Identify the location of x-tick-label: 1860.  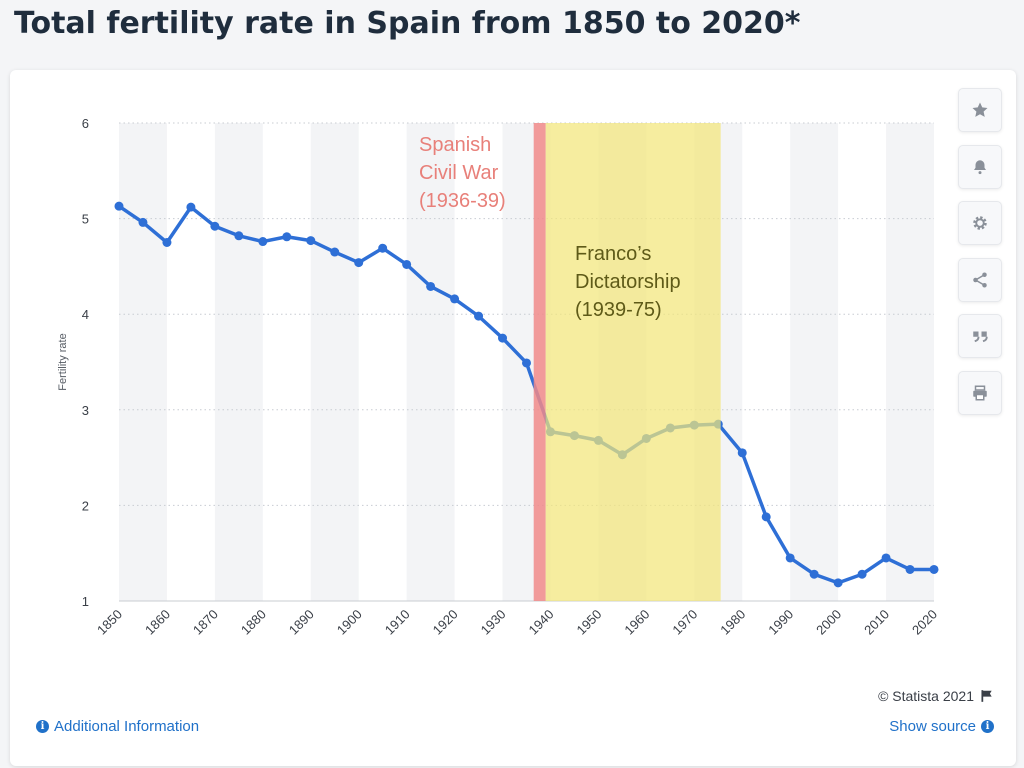
(157, 622).